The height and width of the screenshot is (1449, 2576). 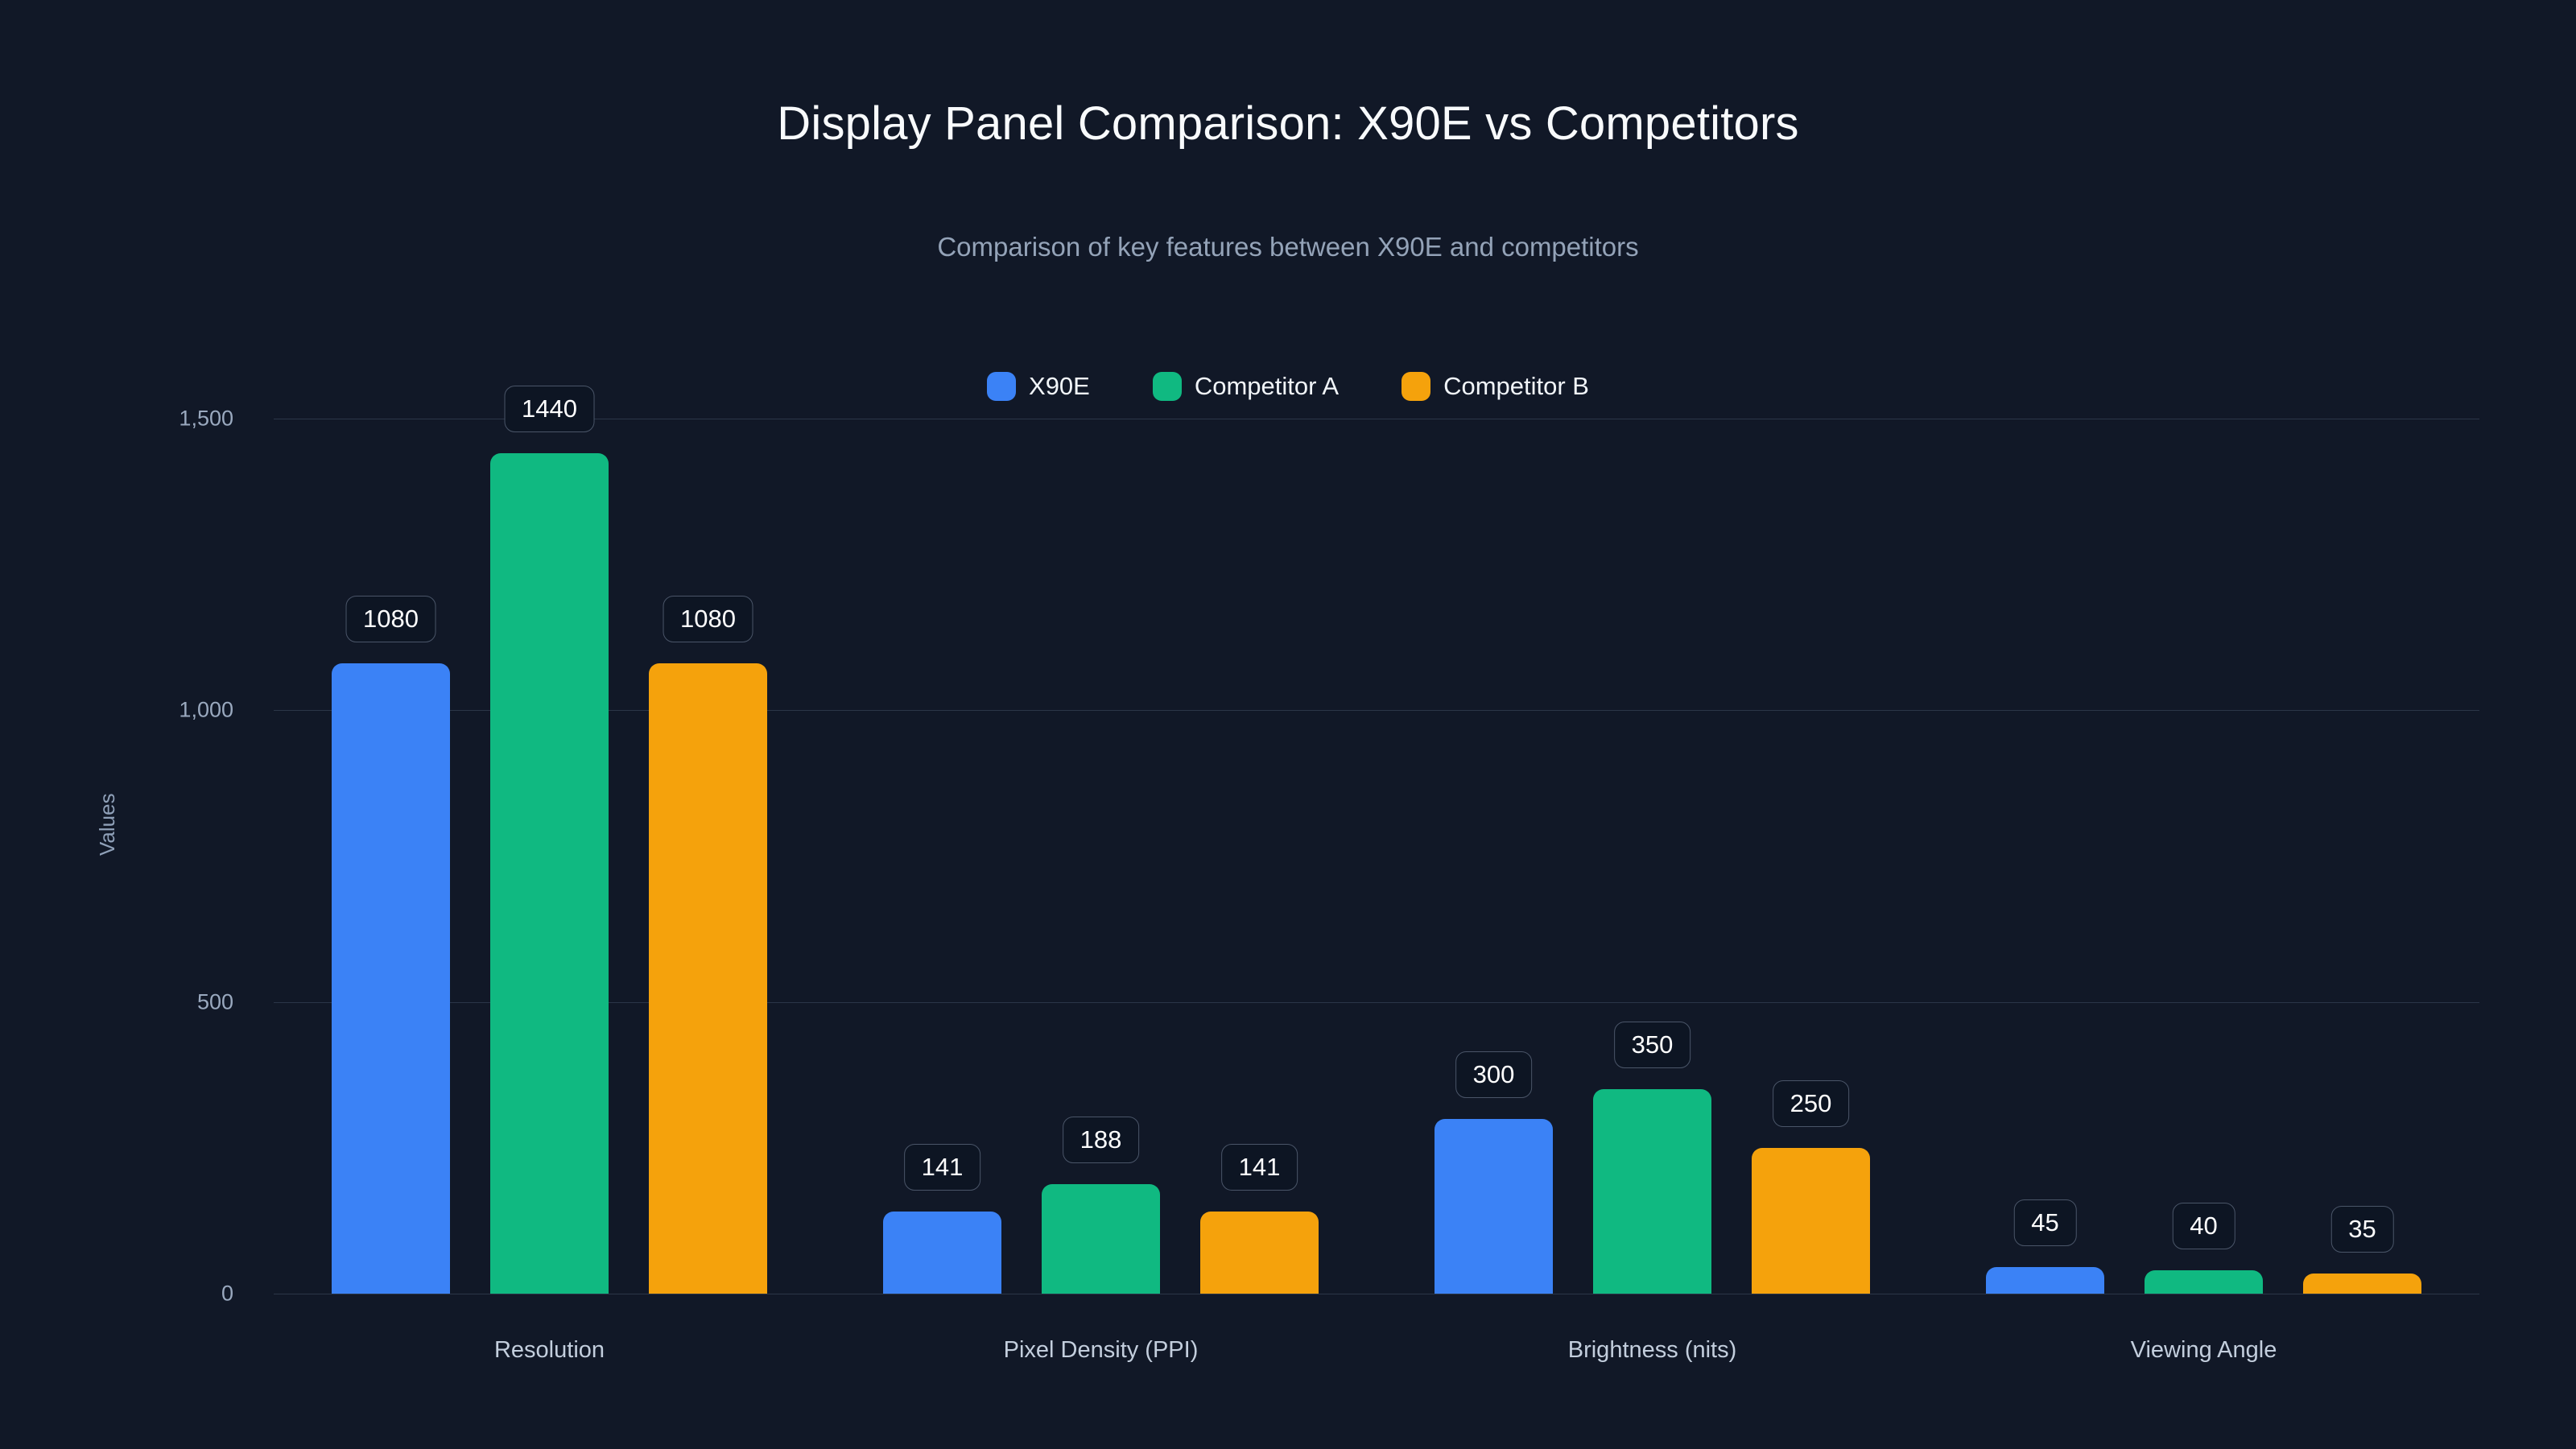 I want to click on bar-value-label: 300, so click(x=1494, y=1074).